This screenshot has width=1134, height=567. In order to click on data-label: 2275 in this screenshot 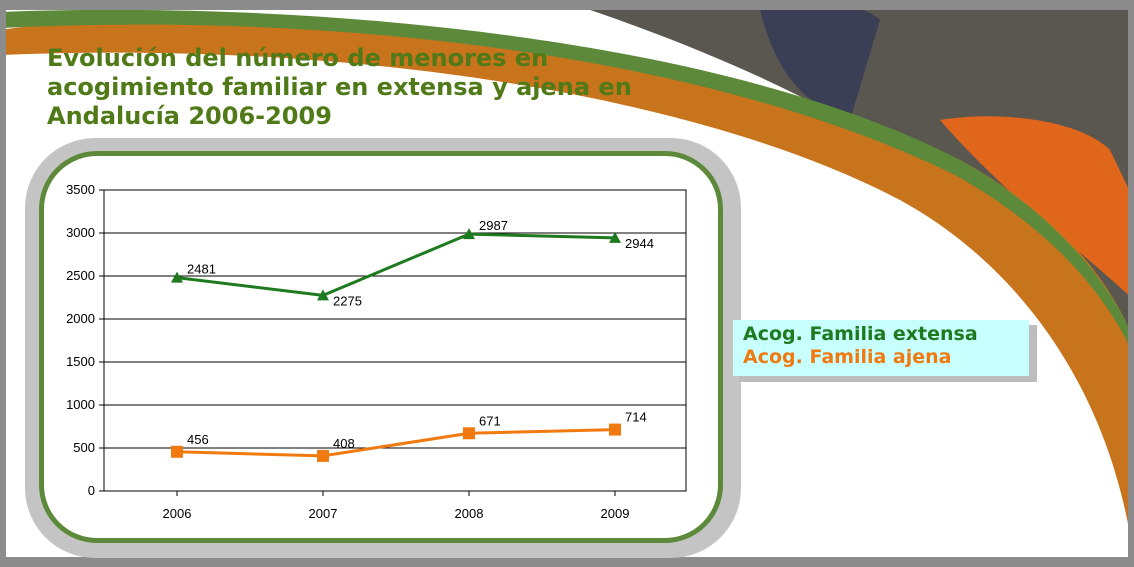, I will do `click(347, 300)`.